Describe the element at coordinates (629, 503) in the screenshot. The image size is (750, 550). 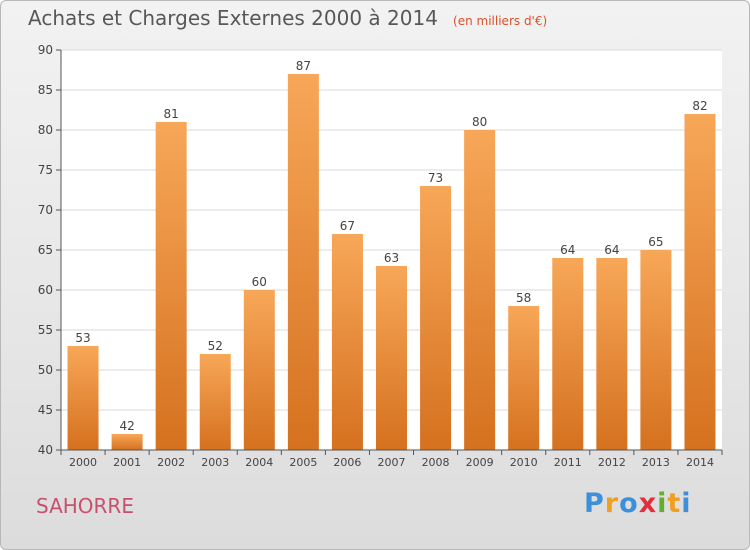
I see `logo-letter: o` at that location.